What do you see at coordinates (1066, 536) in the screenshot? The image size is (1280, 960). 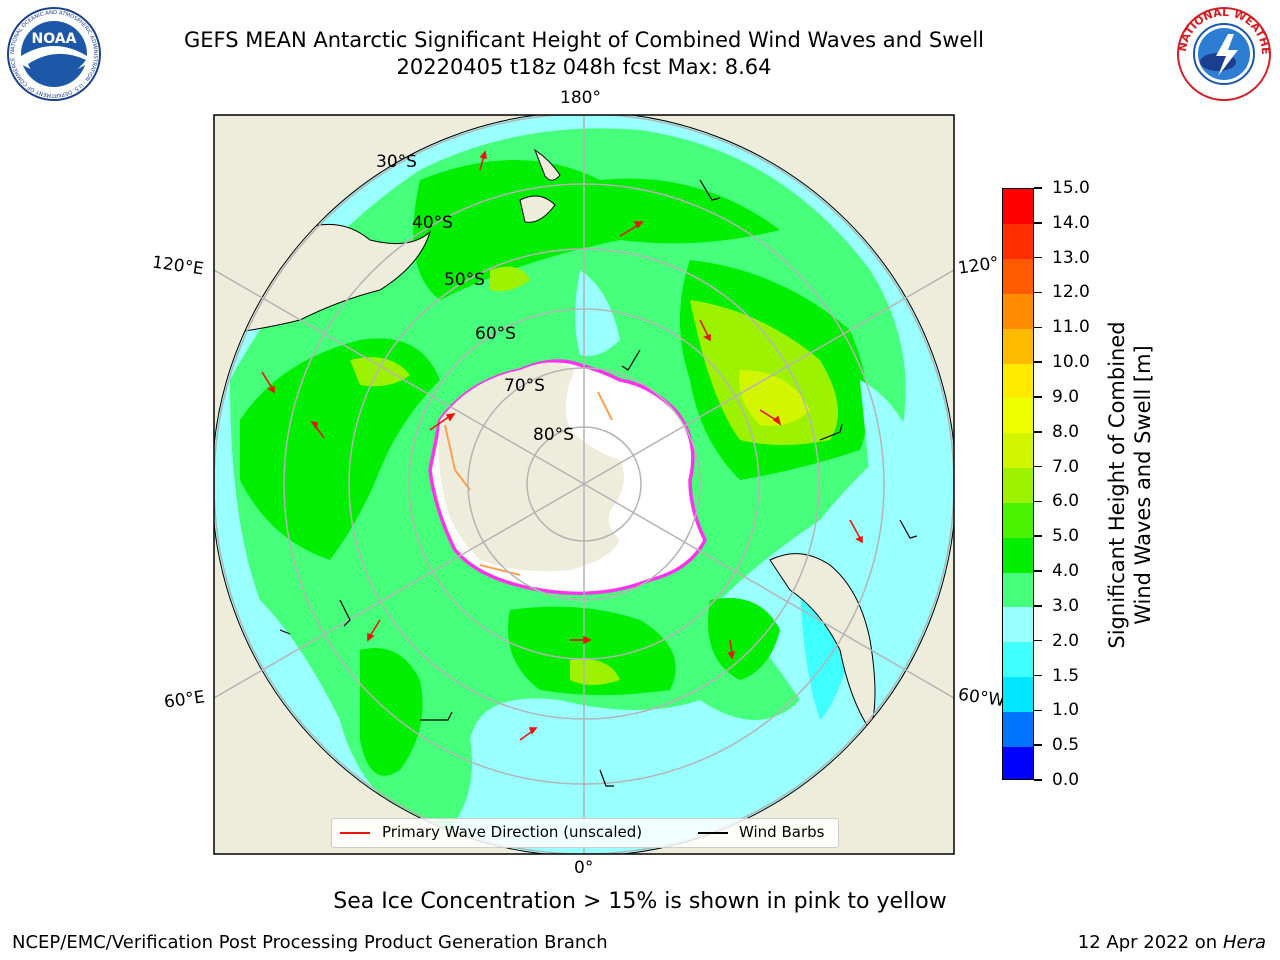 I see `colorbar-tick-label: 5.0` at bounding box center [1066, 536].